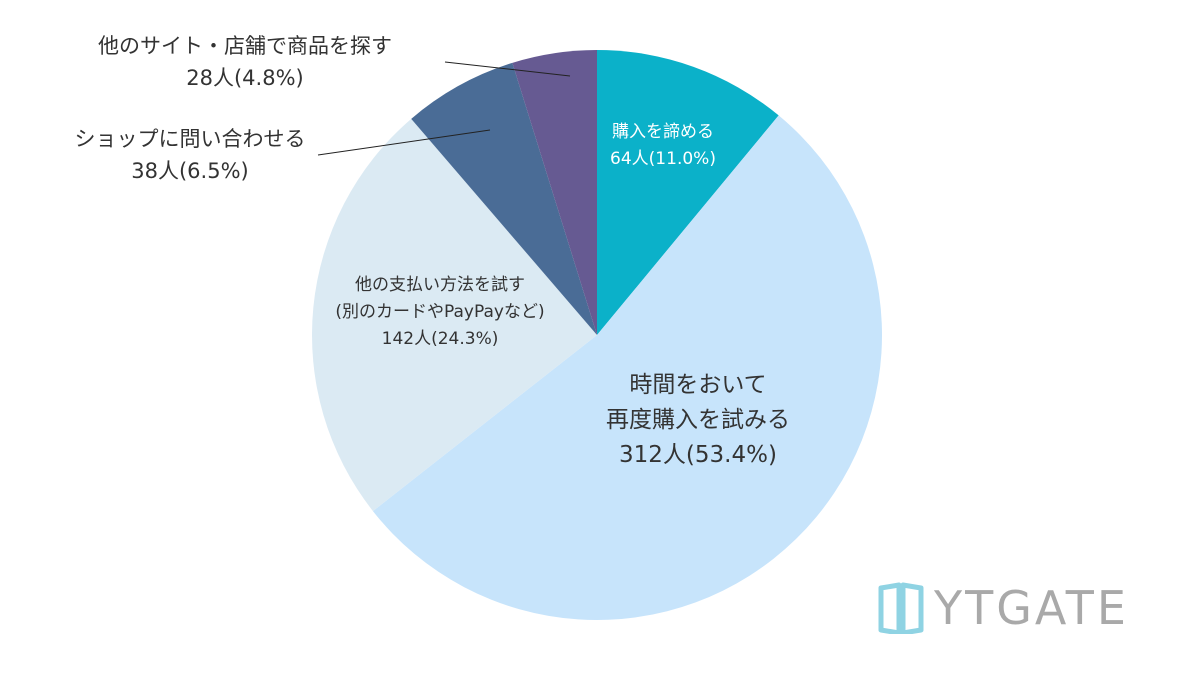  Describe the element at coordinates (698, 455) in the screenshot. I see `slice-value-label: 312人(53.4%)` at that location.